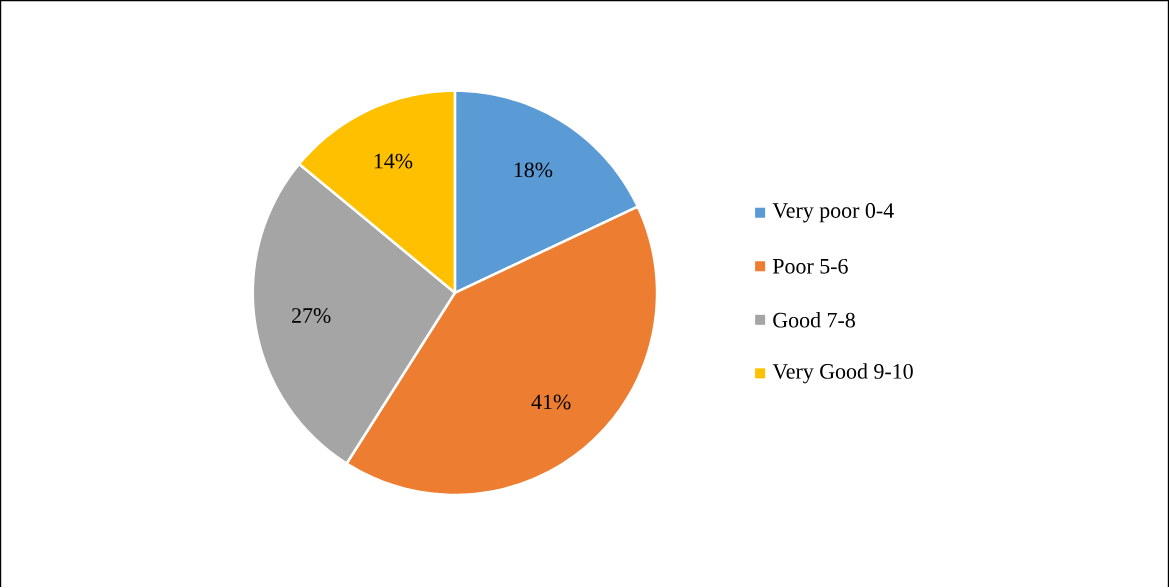 This screenshot has height=588, width=1169. Describe the element at coordinates (814, 320) in the screenshot. I see `legend-label: Good 7-8` at that location.